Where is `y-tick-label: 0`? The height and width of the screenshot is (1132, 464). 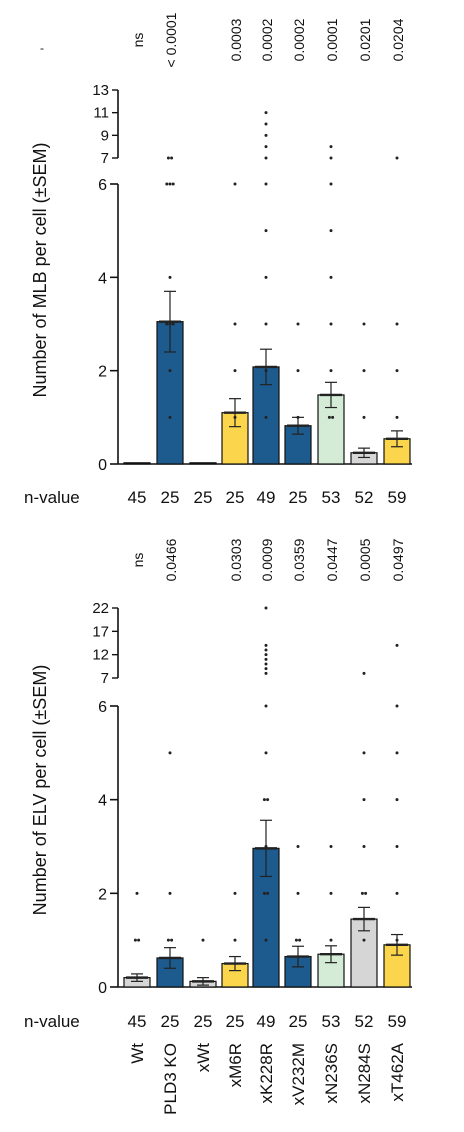 y-tick-label: 0 is located at coordinates (102, 465).